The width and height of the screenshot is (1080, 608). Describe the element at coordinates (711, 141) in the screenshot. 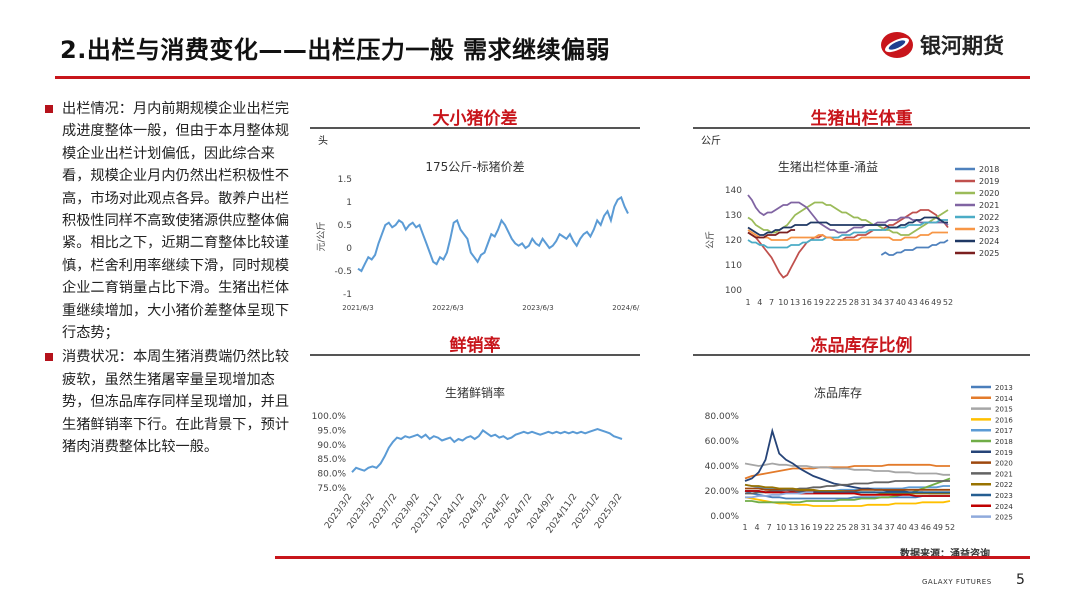

I see `unit-label: 公斤` at that location.